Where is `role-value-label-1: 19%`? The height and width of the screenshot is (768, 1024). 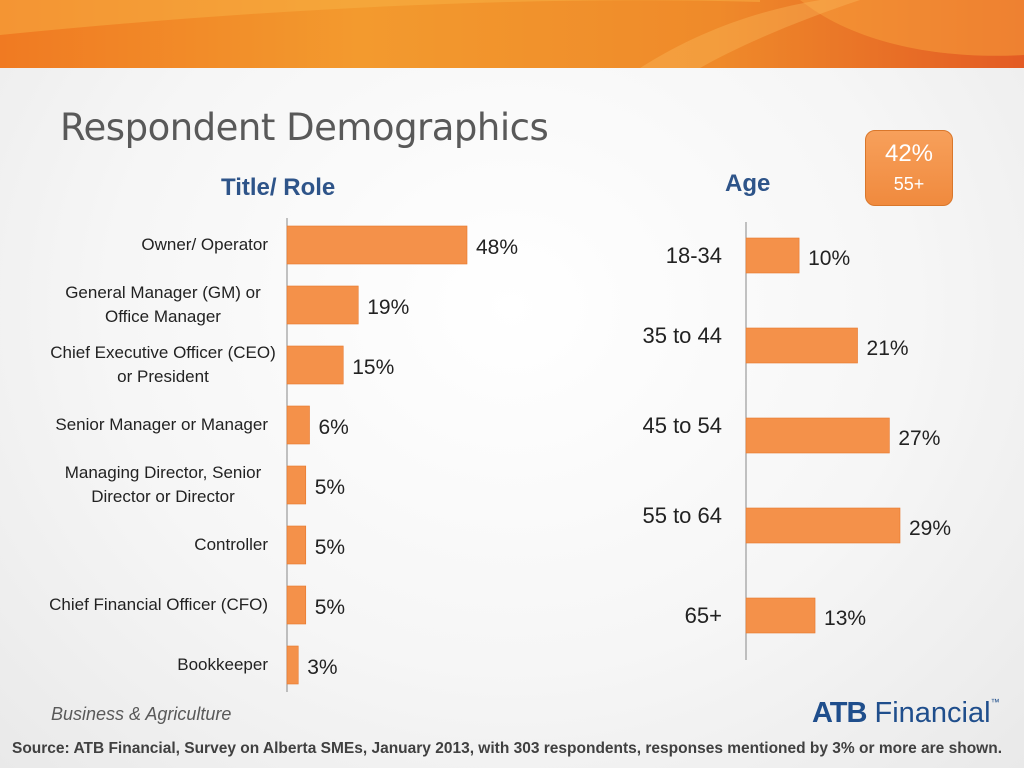
role-value-label-1: 19% is located at coordinates (388, 307).